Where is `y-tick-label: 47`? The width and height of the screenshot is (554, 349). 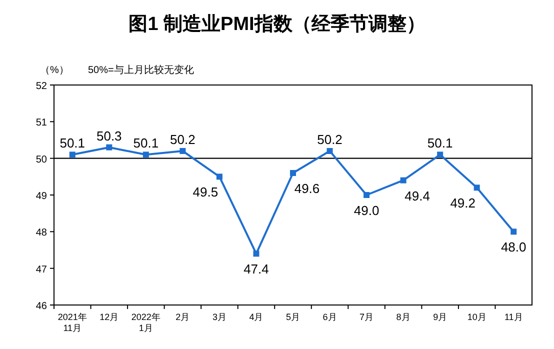 y-tick-label: 47 is located at coordinates (42, 270).